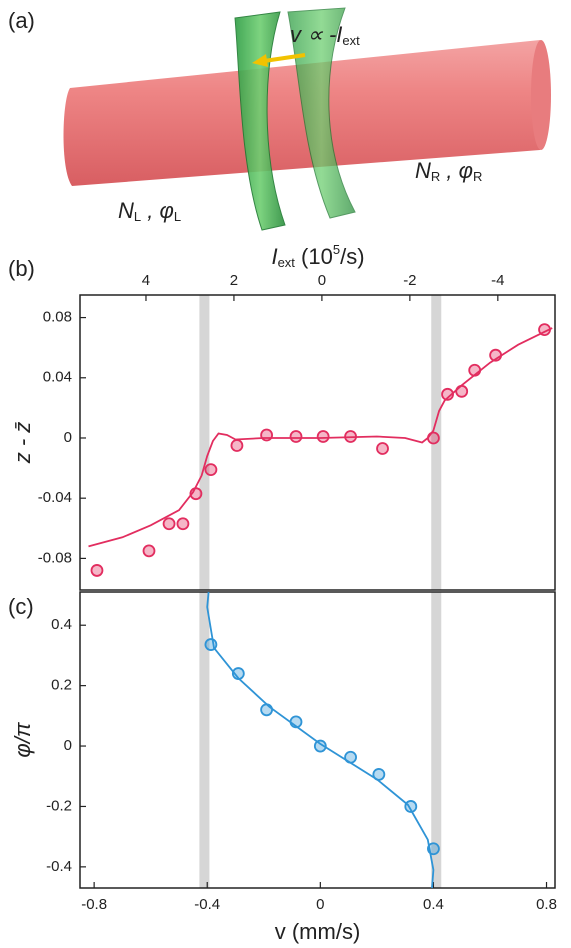  Describe the element at coordinates (321, 113) in the screenshot. I see `plate-right` at that location.